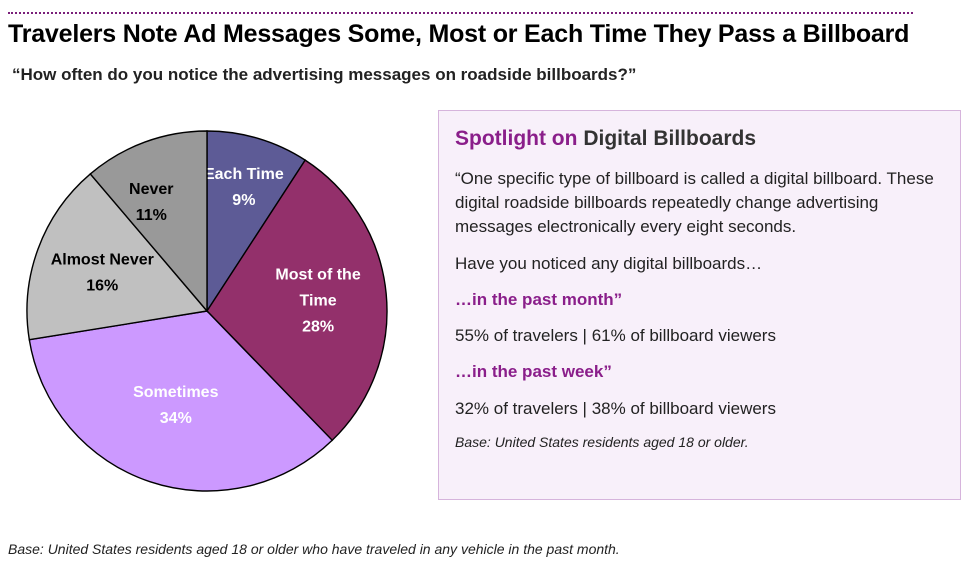 The image size is (973, 562). Describe the element at coordinates (256, 222) in the screenshot. I see `pie-slice-each-time` at that location.